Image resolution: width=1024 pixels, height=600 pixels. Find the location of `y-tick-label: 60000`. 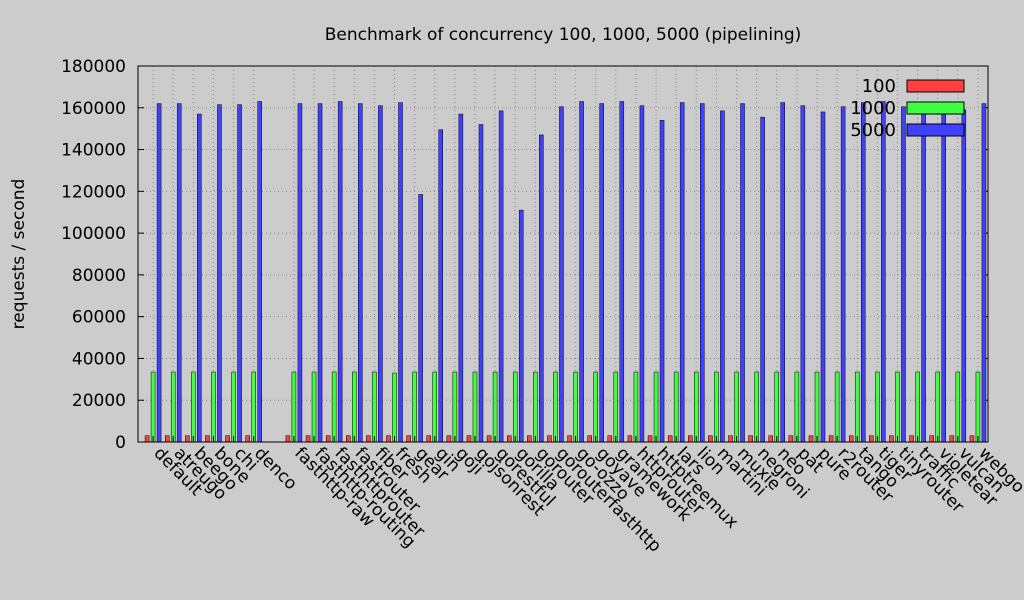

y-tick-label: 60000 is located at coordinates (99, 318).